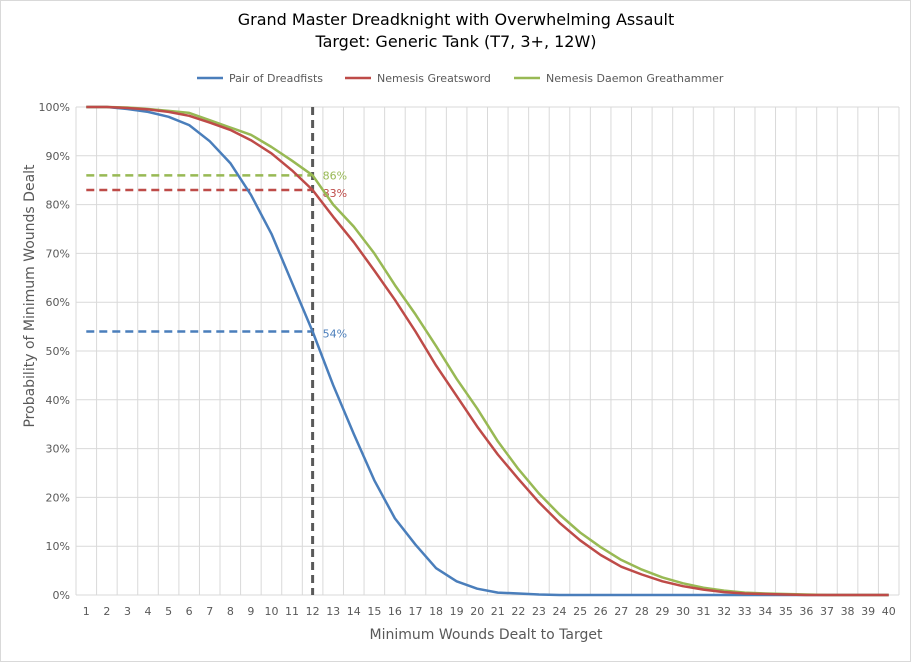 The height and width of the screenshot is (662, 911). I want to click on x-tick-label: 2, so click(106, 611).